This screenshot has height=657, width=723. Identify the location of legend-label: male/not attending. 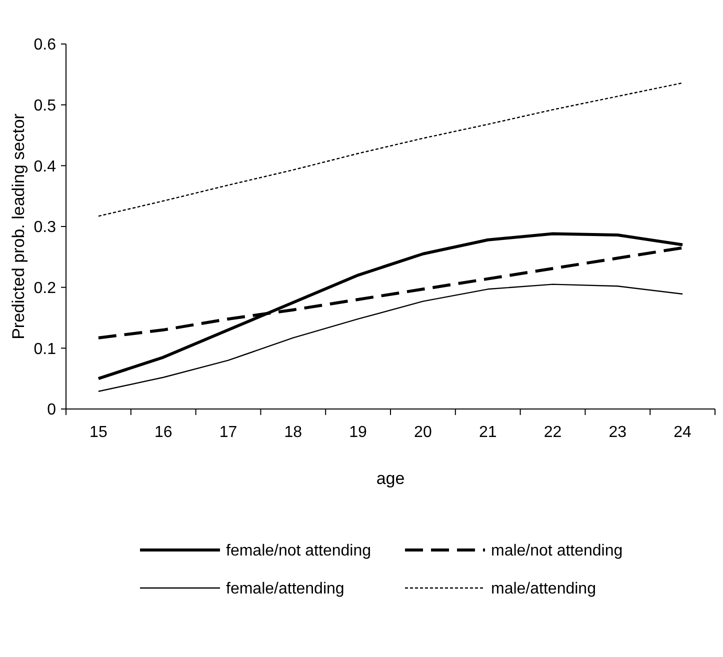
(557, 551).